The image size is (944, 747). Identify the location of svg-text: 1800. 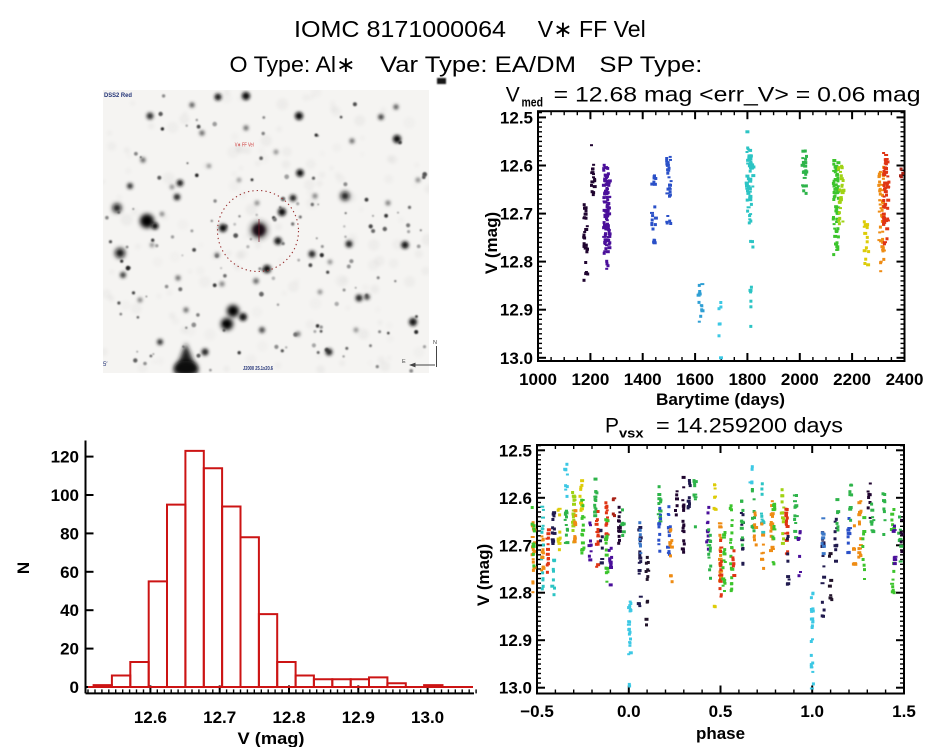
(747, 379).